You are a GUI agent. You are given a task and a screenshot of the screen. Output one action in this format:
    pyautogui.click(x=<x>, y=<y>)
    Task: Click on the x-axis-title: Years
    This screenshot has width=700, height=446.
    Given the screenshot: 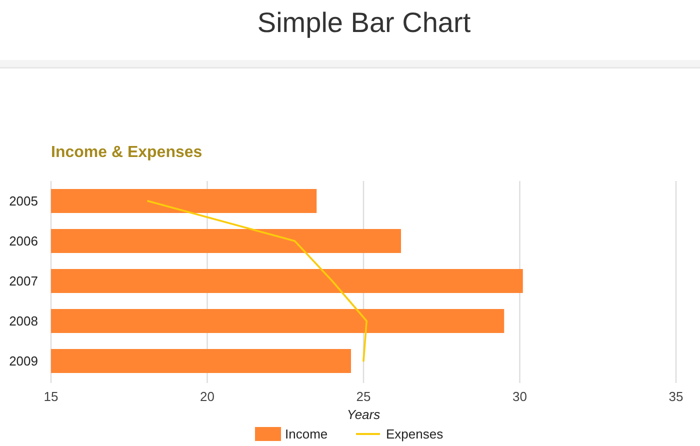 What is the action you would take?
    pyautogui.click(x=363, y=414)
    